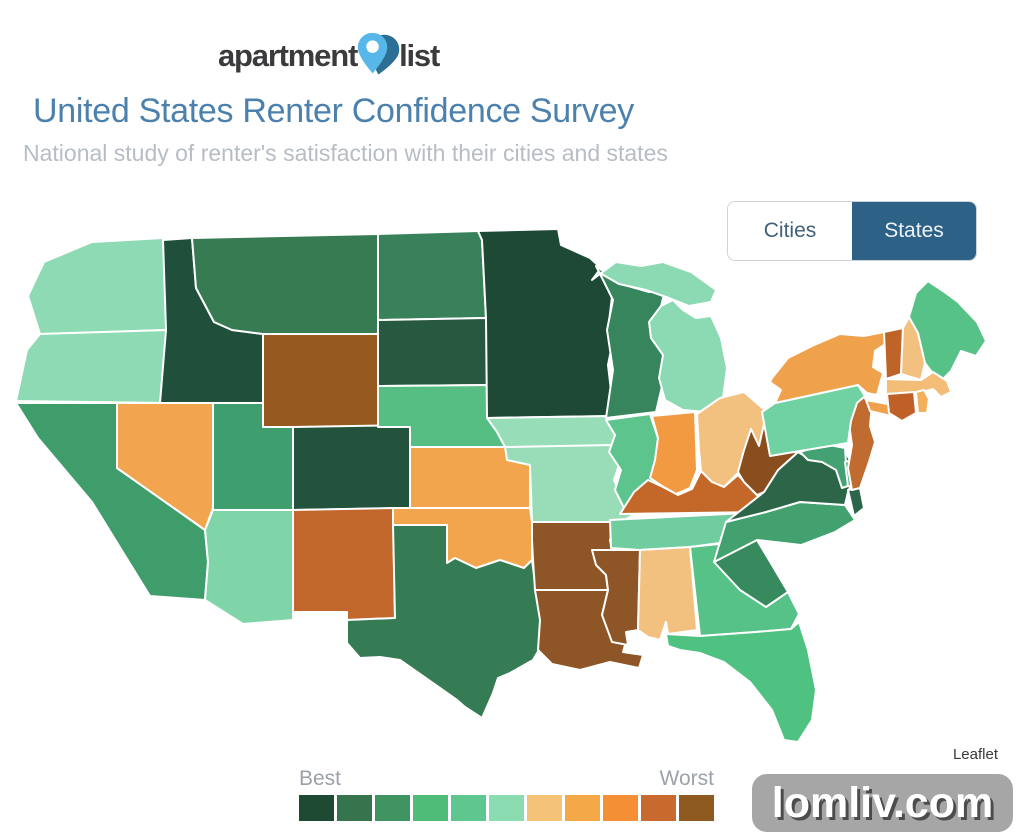 The height and width of the screenshot is (836, 1024). What do you see at coordinates (688, 356) in the screenshot?
I see `state-mi: Michigan` at bounding box center [688, 356].